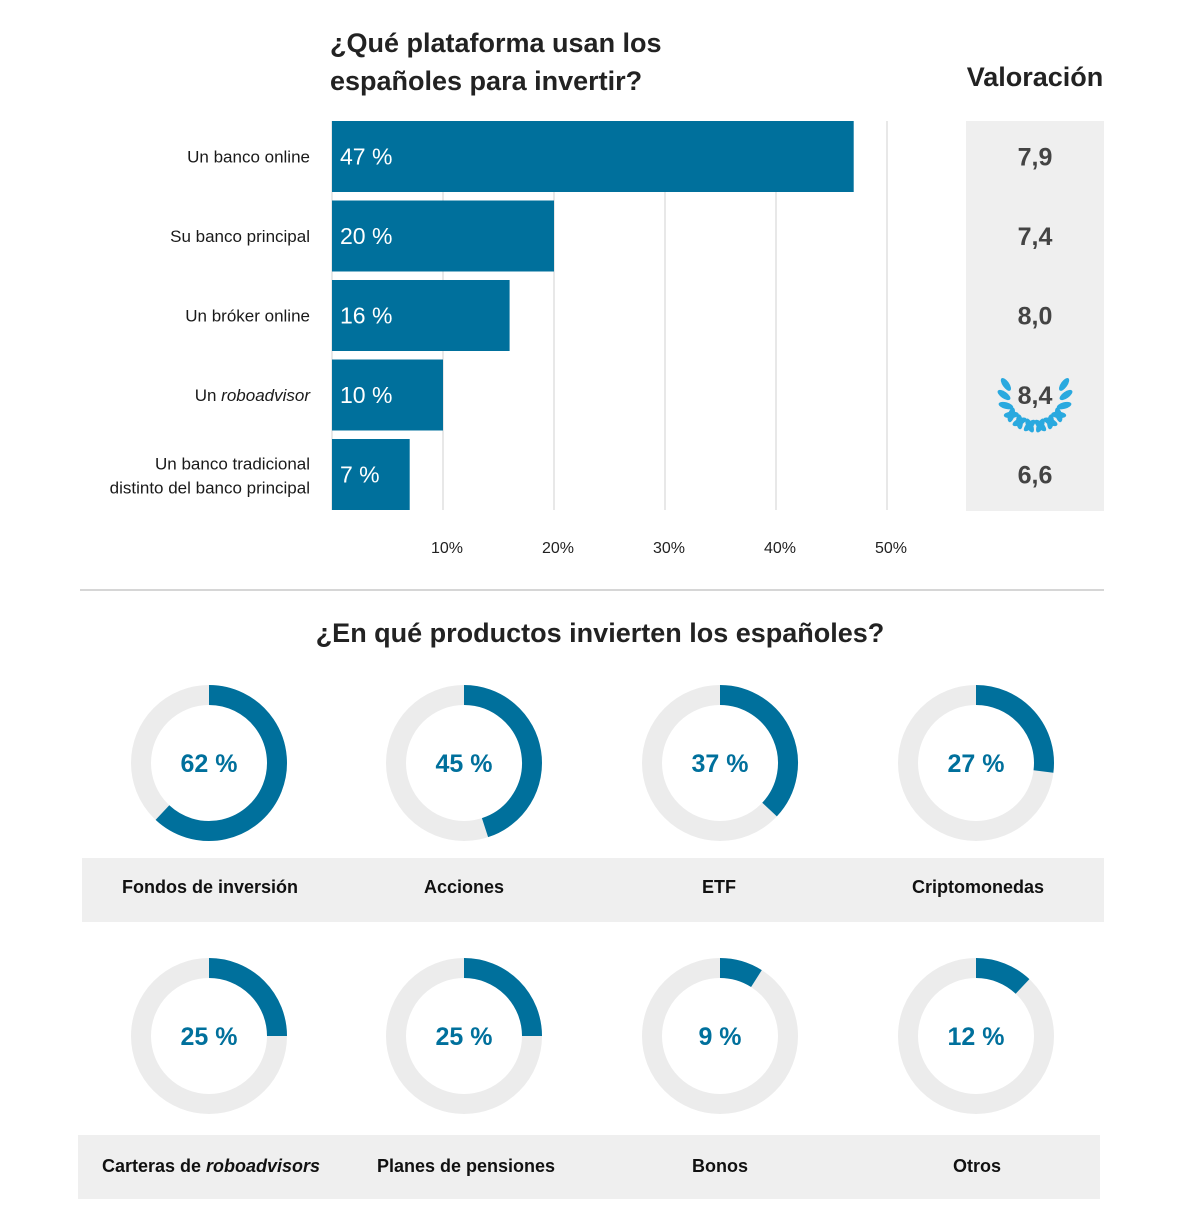 Image resolution: width=1200 pixels, height=1222 pixels. Describe the element at coordinates (720, 1166) in the screenshot. I see `donut-label-bonos: Bonos` at that location.